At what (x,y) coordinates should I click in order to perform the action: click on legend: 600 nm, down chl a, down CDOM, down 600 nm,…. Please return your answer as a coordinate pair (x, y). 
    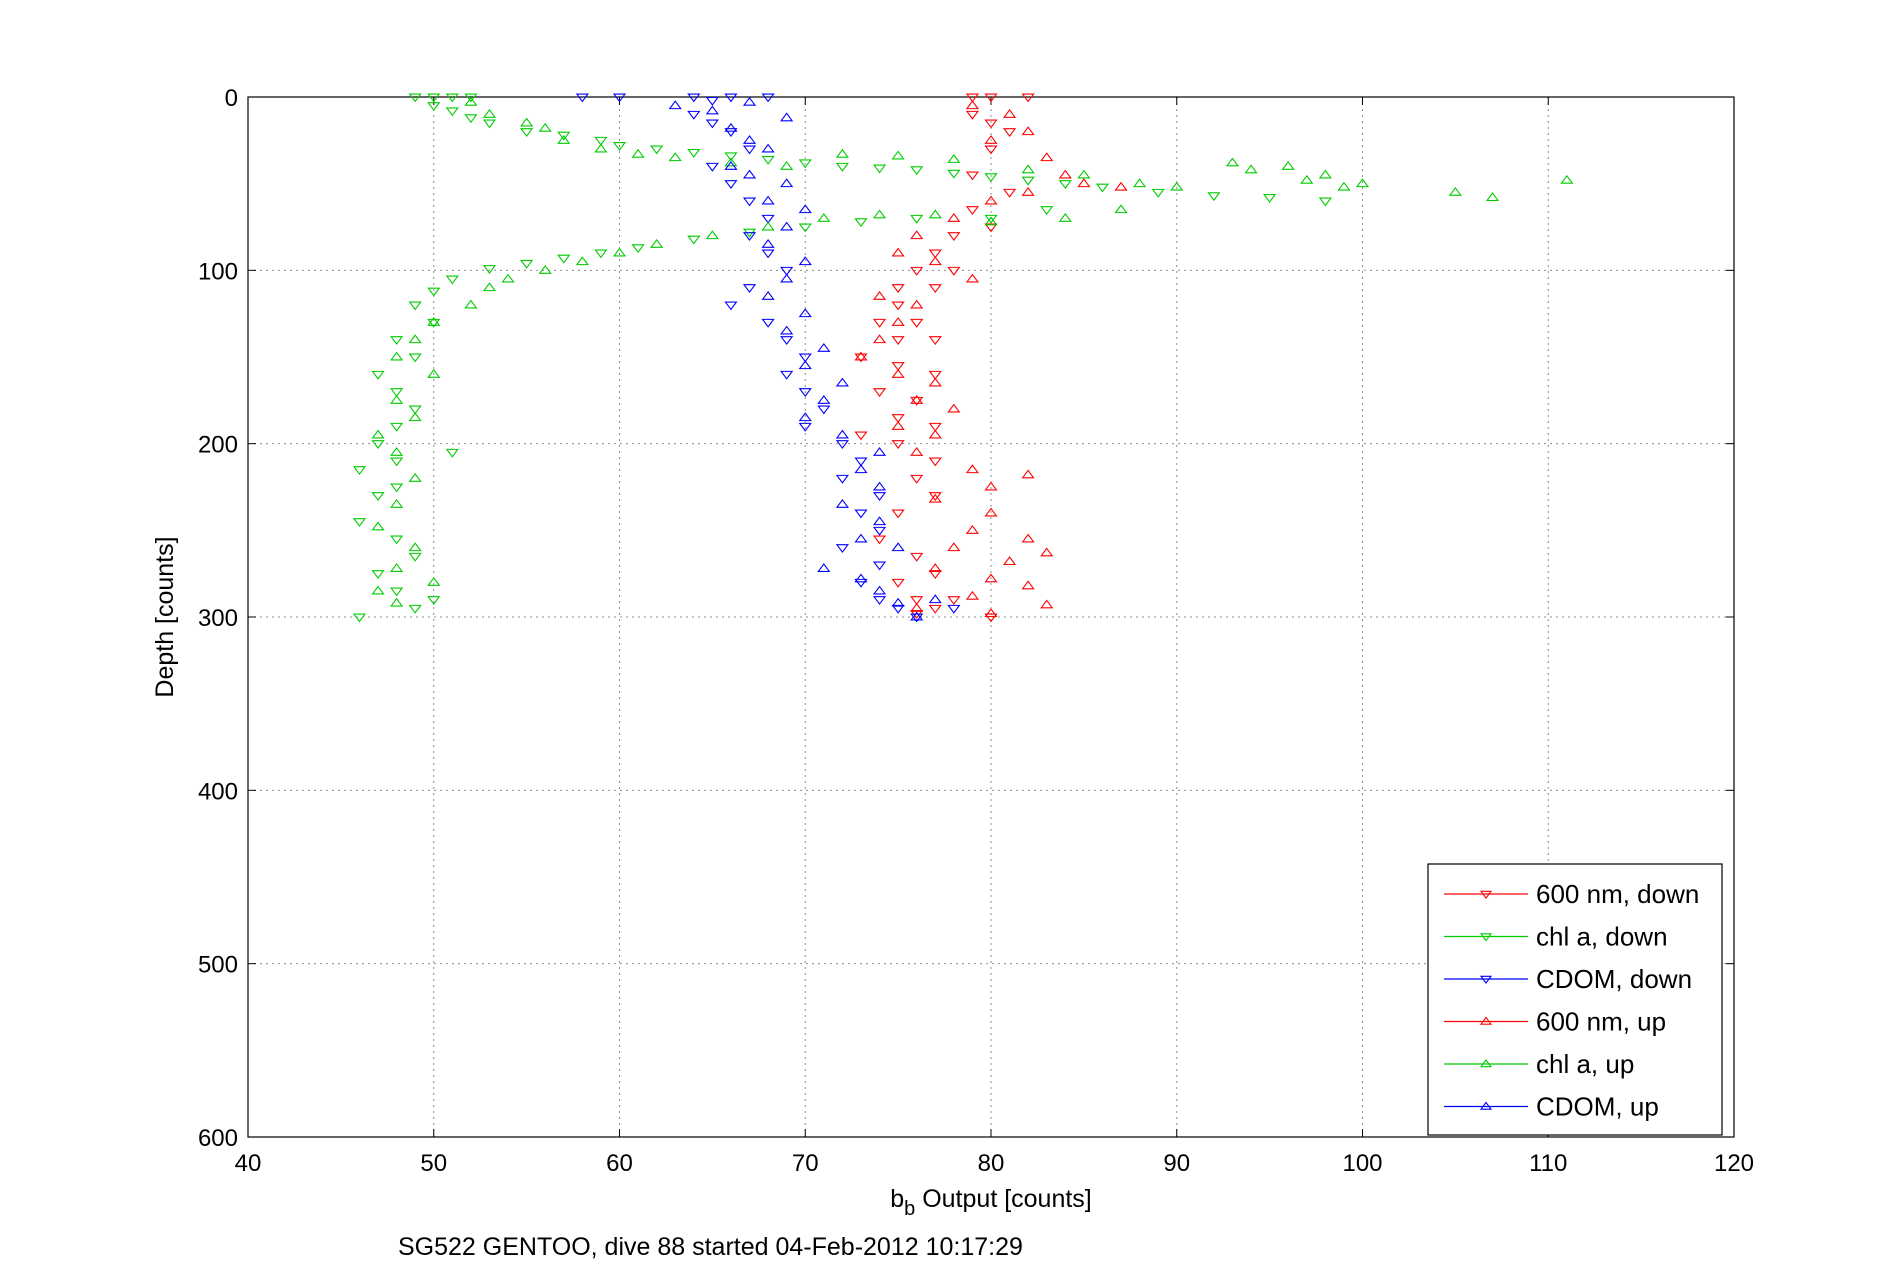
    Looking at the image, I should click on (1575, 999).